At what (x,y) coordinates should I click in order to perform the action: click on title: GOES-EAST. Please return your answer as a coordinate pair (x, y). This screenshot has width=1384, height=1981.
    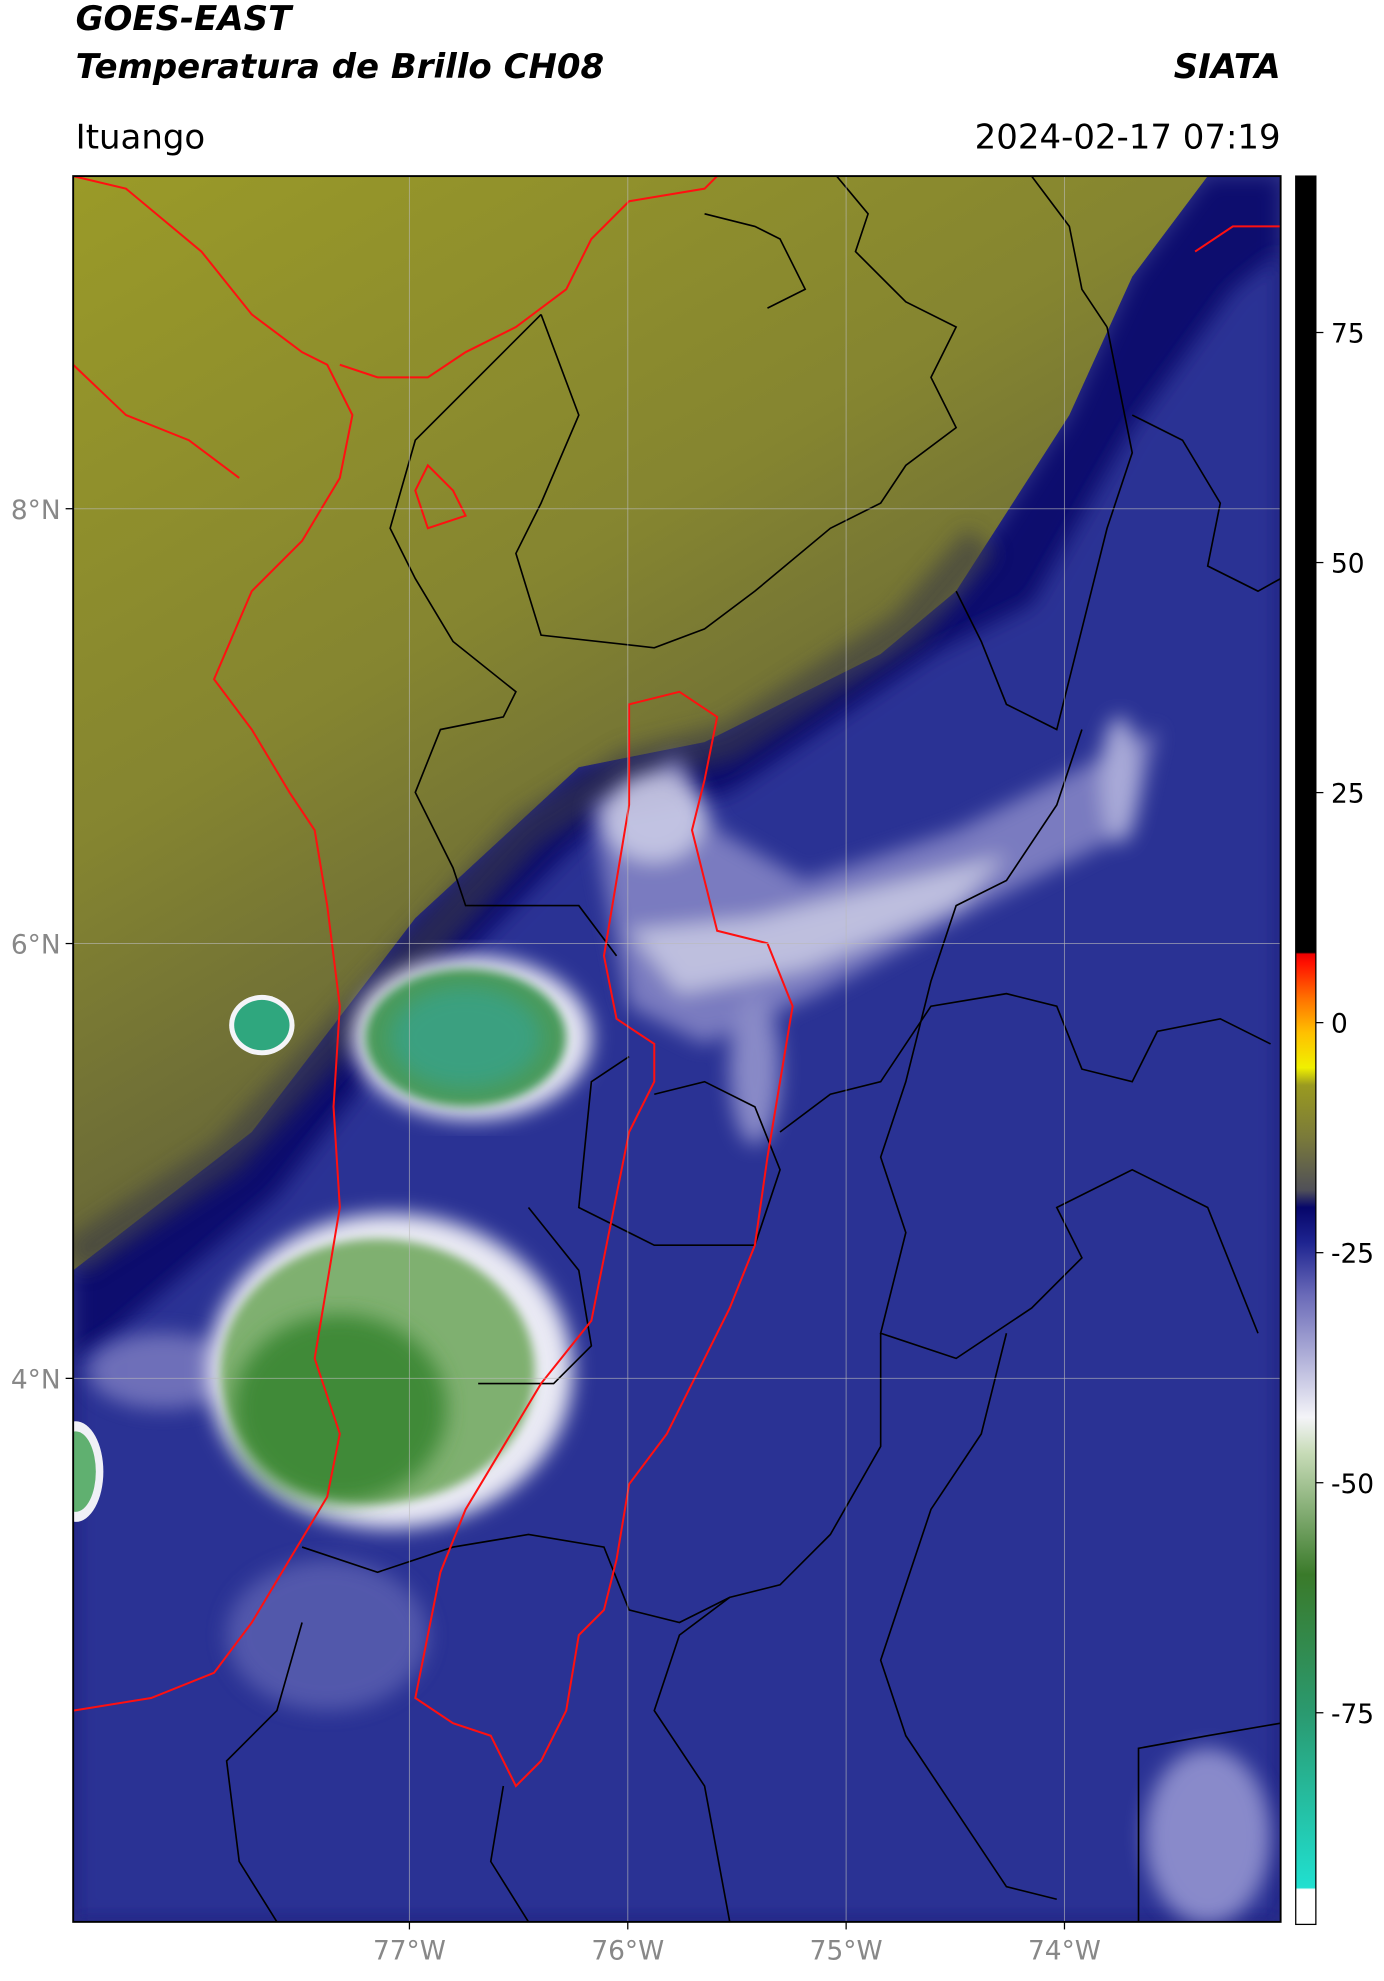
    Looking at the image, I should click on (185, 19).